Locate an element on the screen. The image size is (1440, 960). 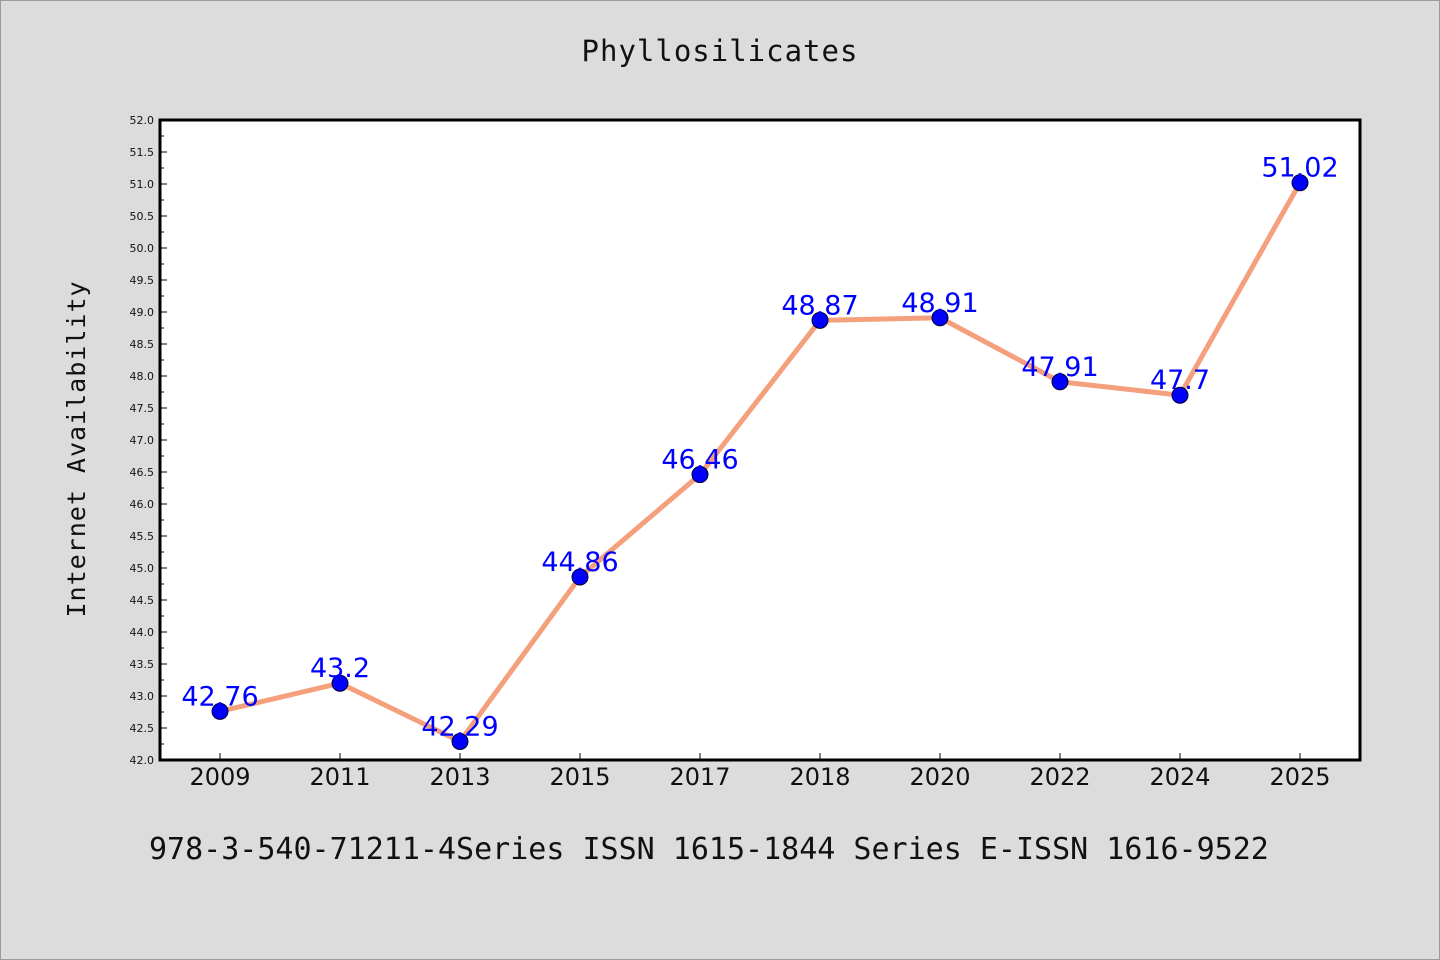
data-label: 48.87 is located at coordinates (819, 305).